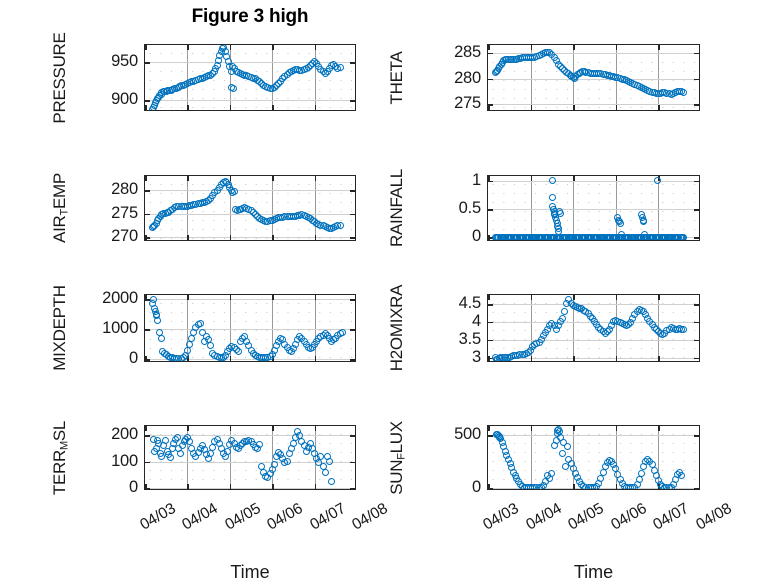 Image resolution: width=778 pixels, height=583 pixels. What do you see at coordinates (250, 208) in the screenshot?
I see `subplot-air_temp` at bounding box center [250, 208].